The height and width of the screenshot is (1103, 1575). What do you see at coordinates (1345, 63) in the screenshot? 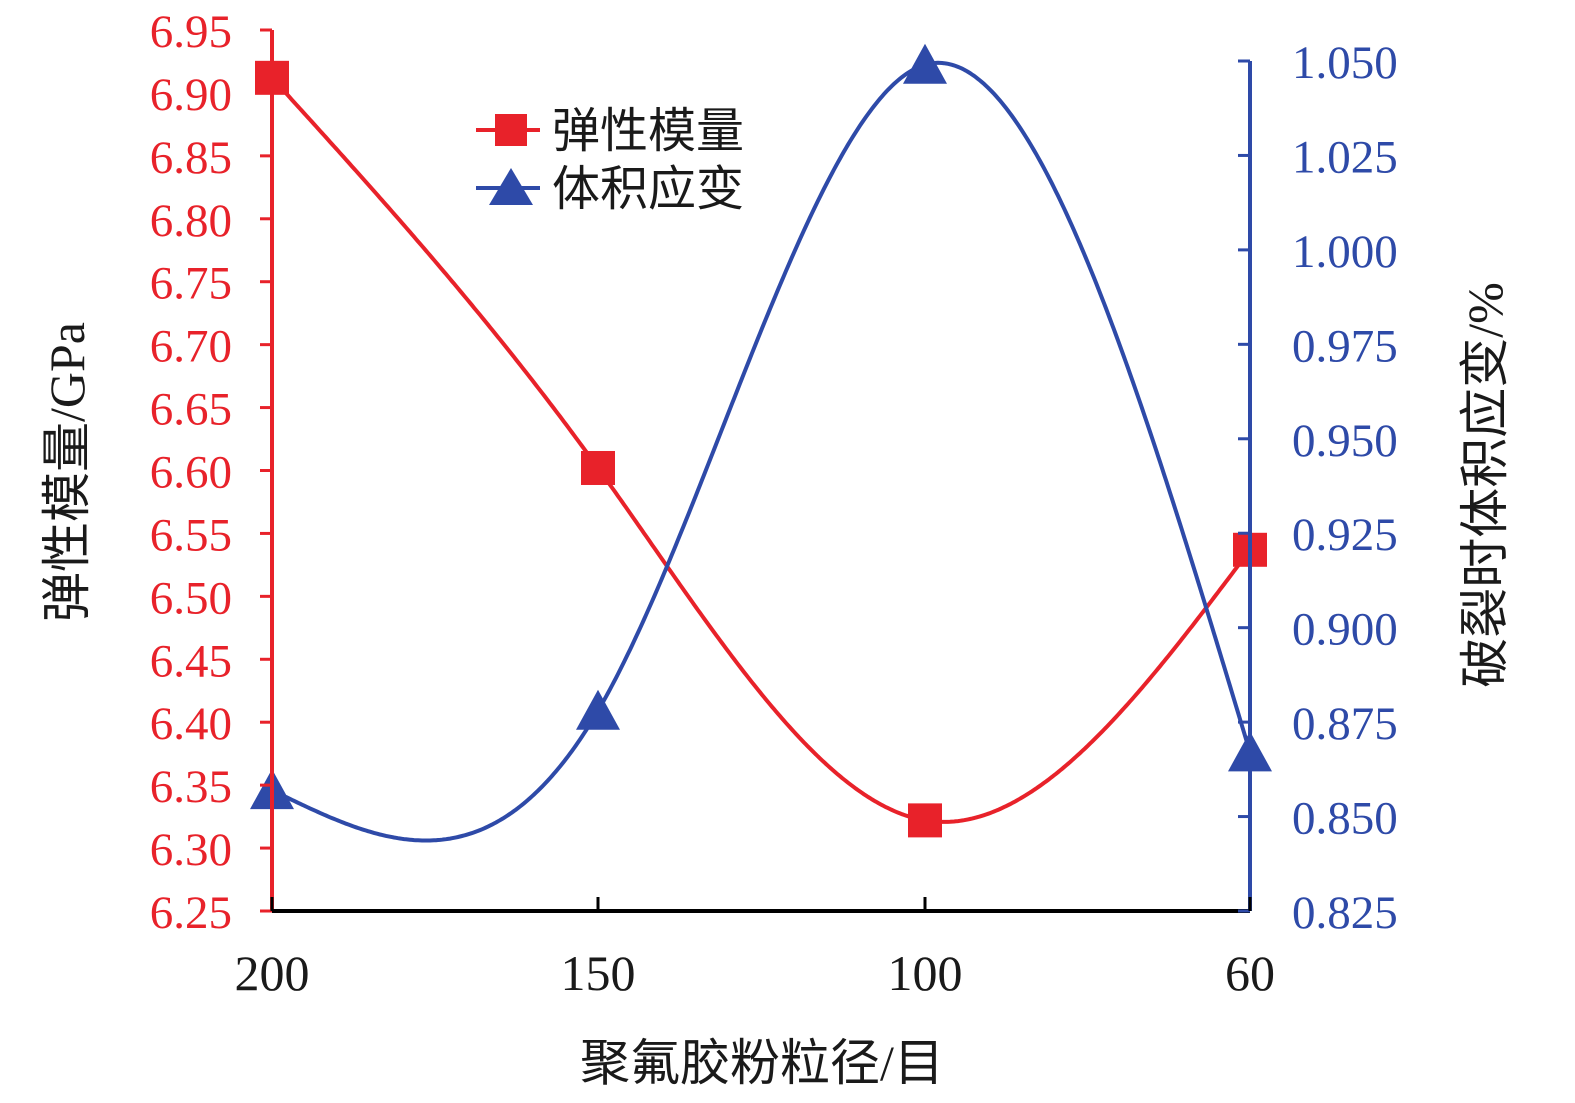
I see `y-right-tick-label: 1.050` at bounding box center [1345, 63].